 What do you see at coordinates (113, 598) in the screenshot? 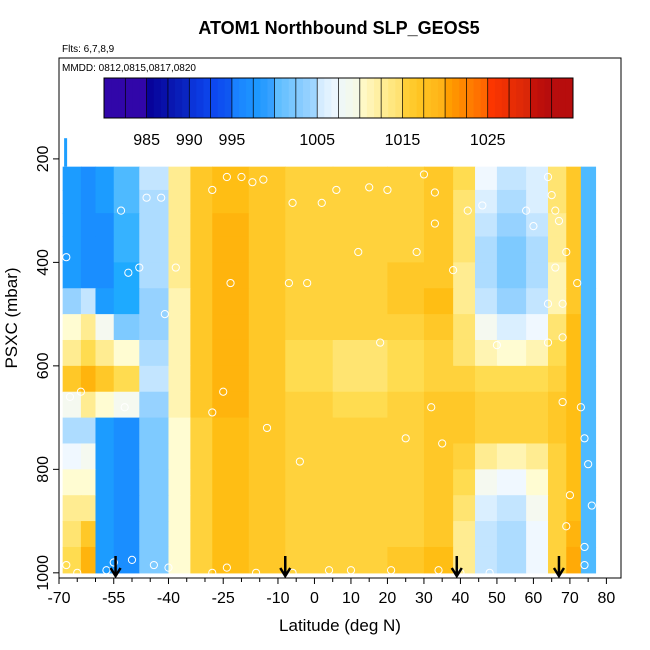
I see `x-tick-label: -55` at bounding box center [113, 598].